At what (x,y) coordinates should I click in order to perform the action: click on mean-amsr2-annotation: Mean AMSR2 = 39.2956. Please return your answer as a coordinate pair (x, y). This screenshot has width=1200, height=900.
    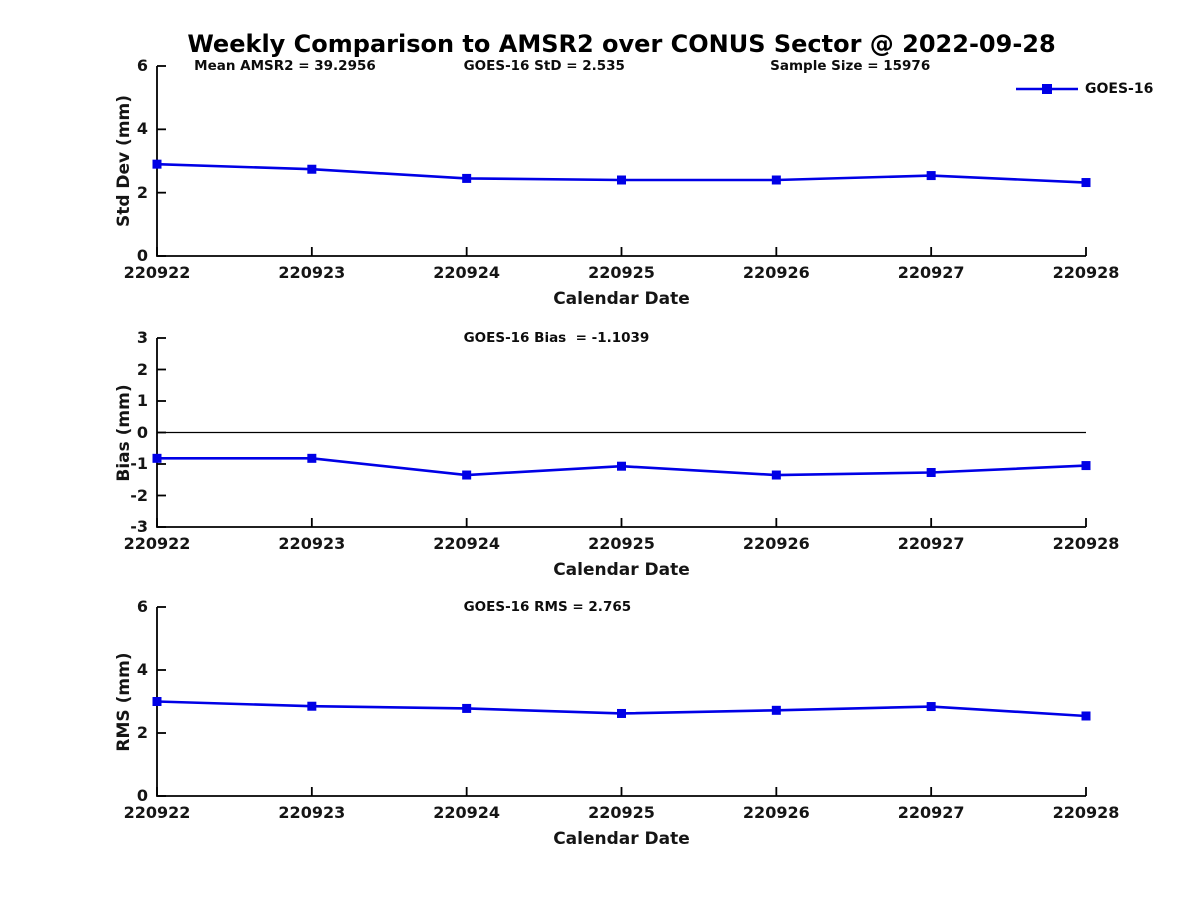
    Looking at the image, I should click on (285, 66).